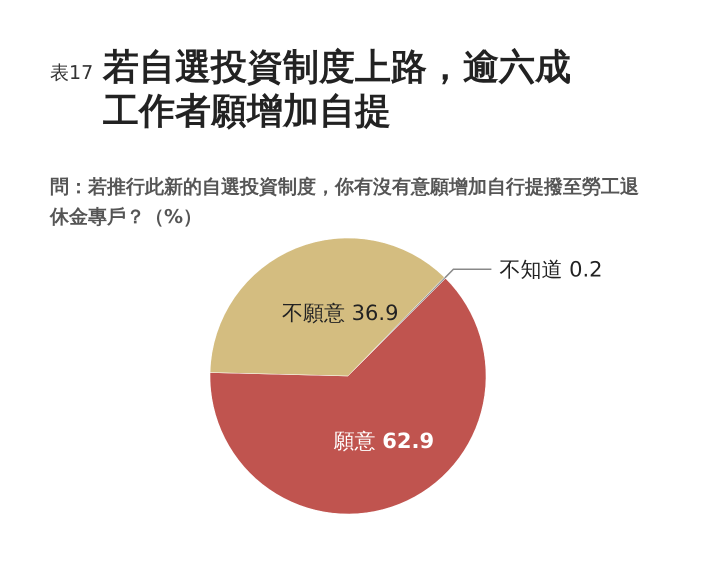 Image resolution: width=709 pixels, height=562 pixels. Describe the element at coordinates (336, 89) in the screenshot. I see `chart-title: 若自選投資制度上路，逾六成工作者願增加自提` at that location.